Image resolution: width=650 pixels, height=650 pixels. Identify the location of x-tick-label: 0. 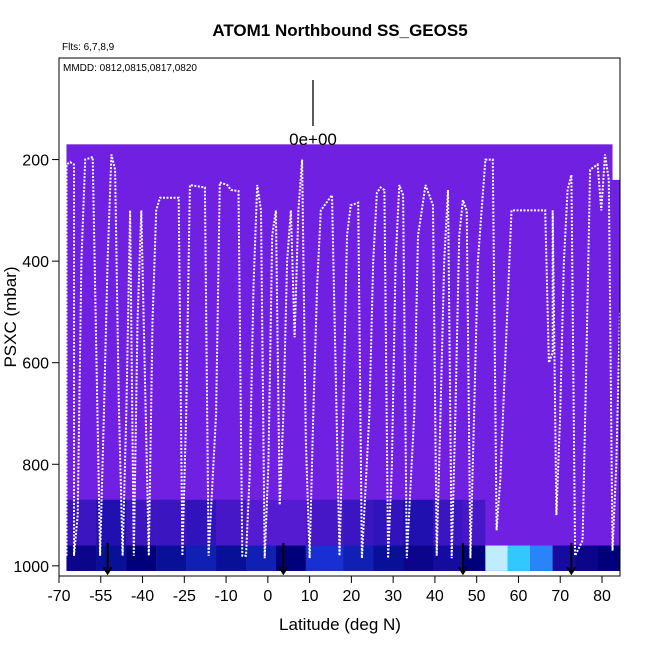
(267, 596).